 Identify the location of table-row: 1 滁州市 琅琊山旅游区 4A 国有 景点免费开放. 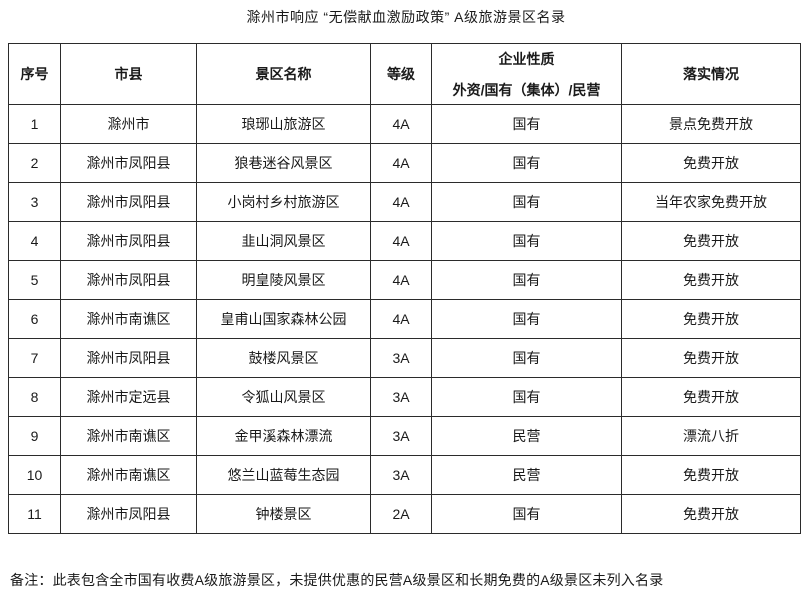
(404, 124).